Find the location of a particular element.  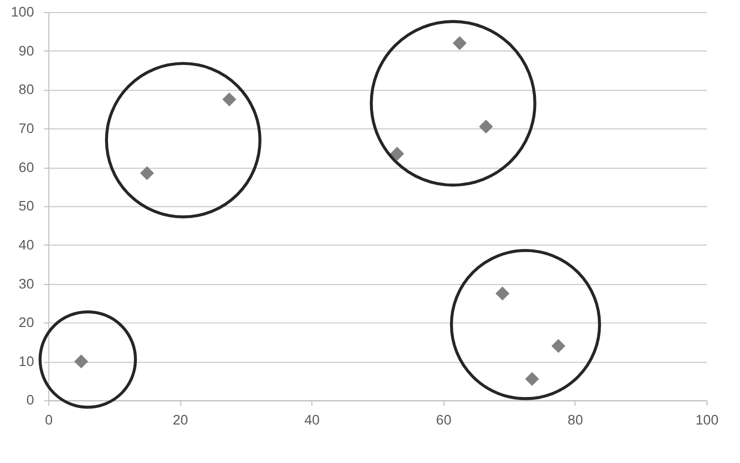

x-tick-label: 60 is located at coordinates (444, 420).